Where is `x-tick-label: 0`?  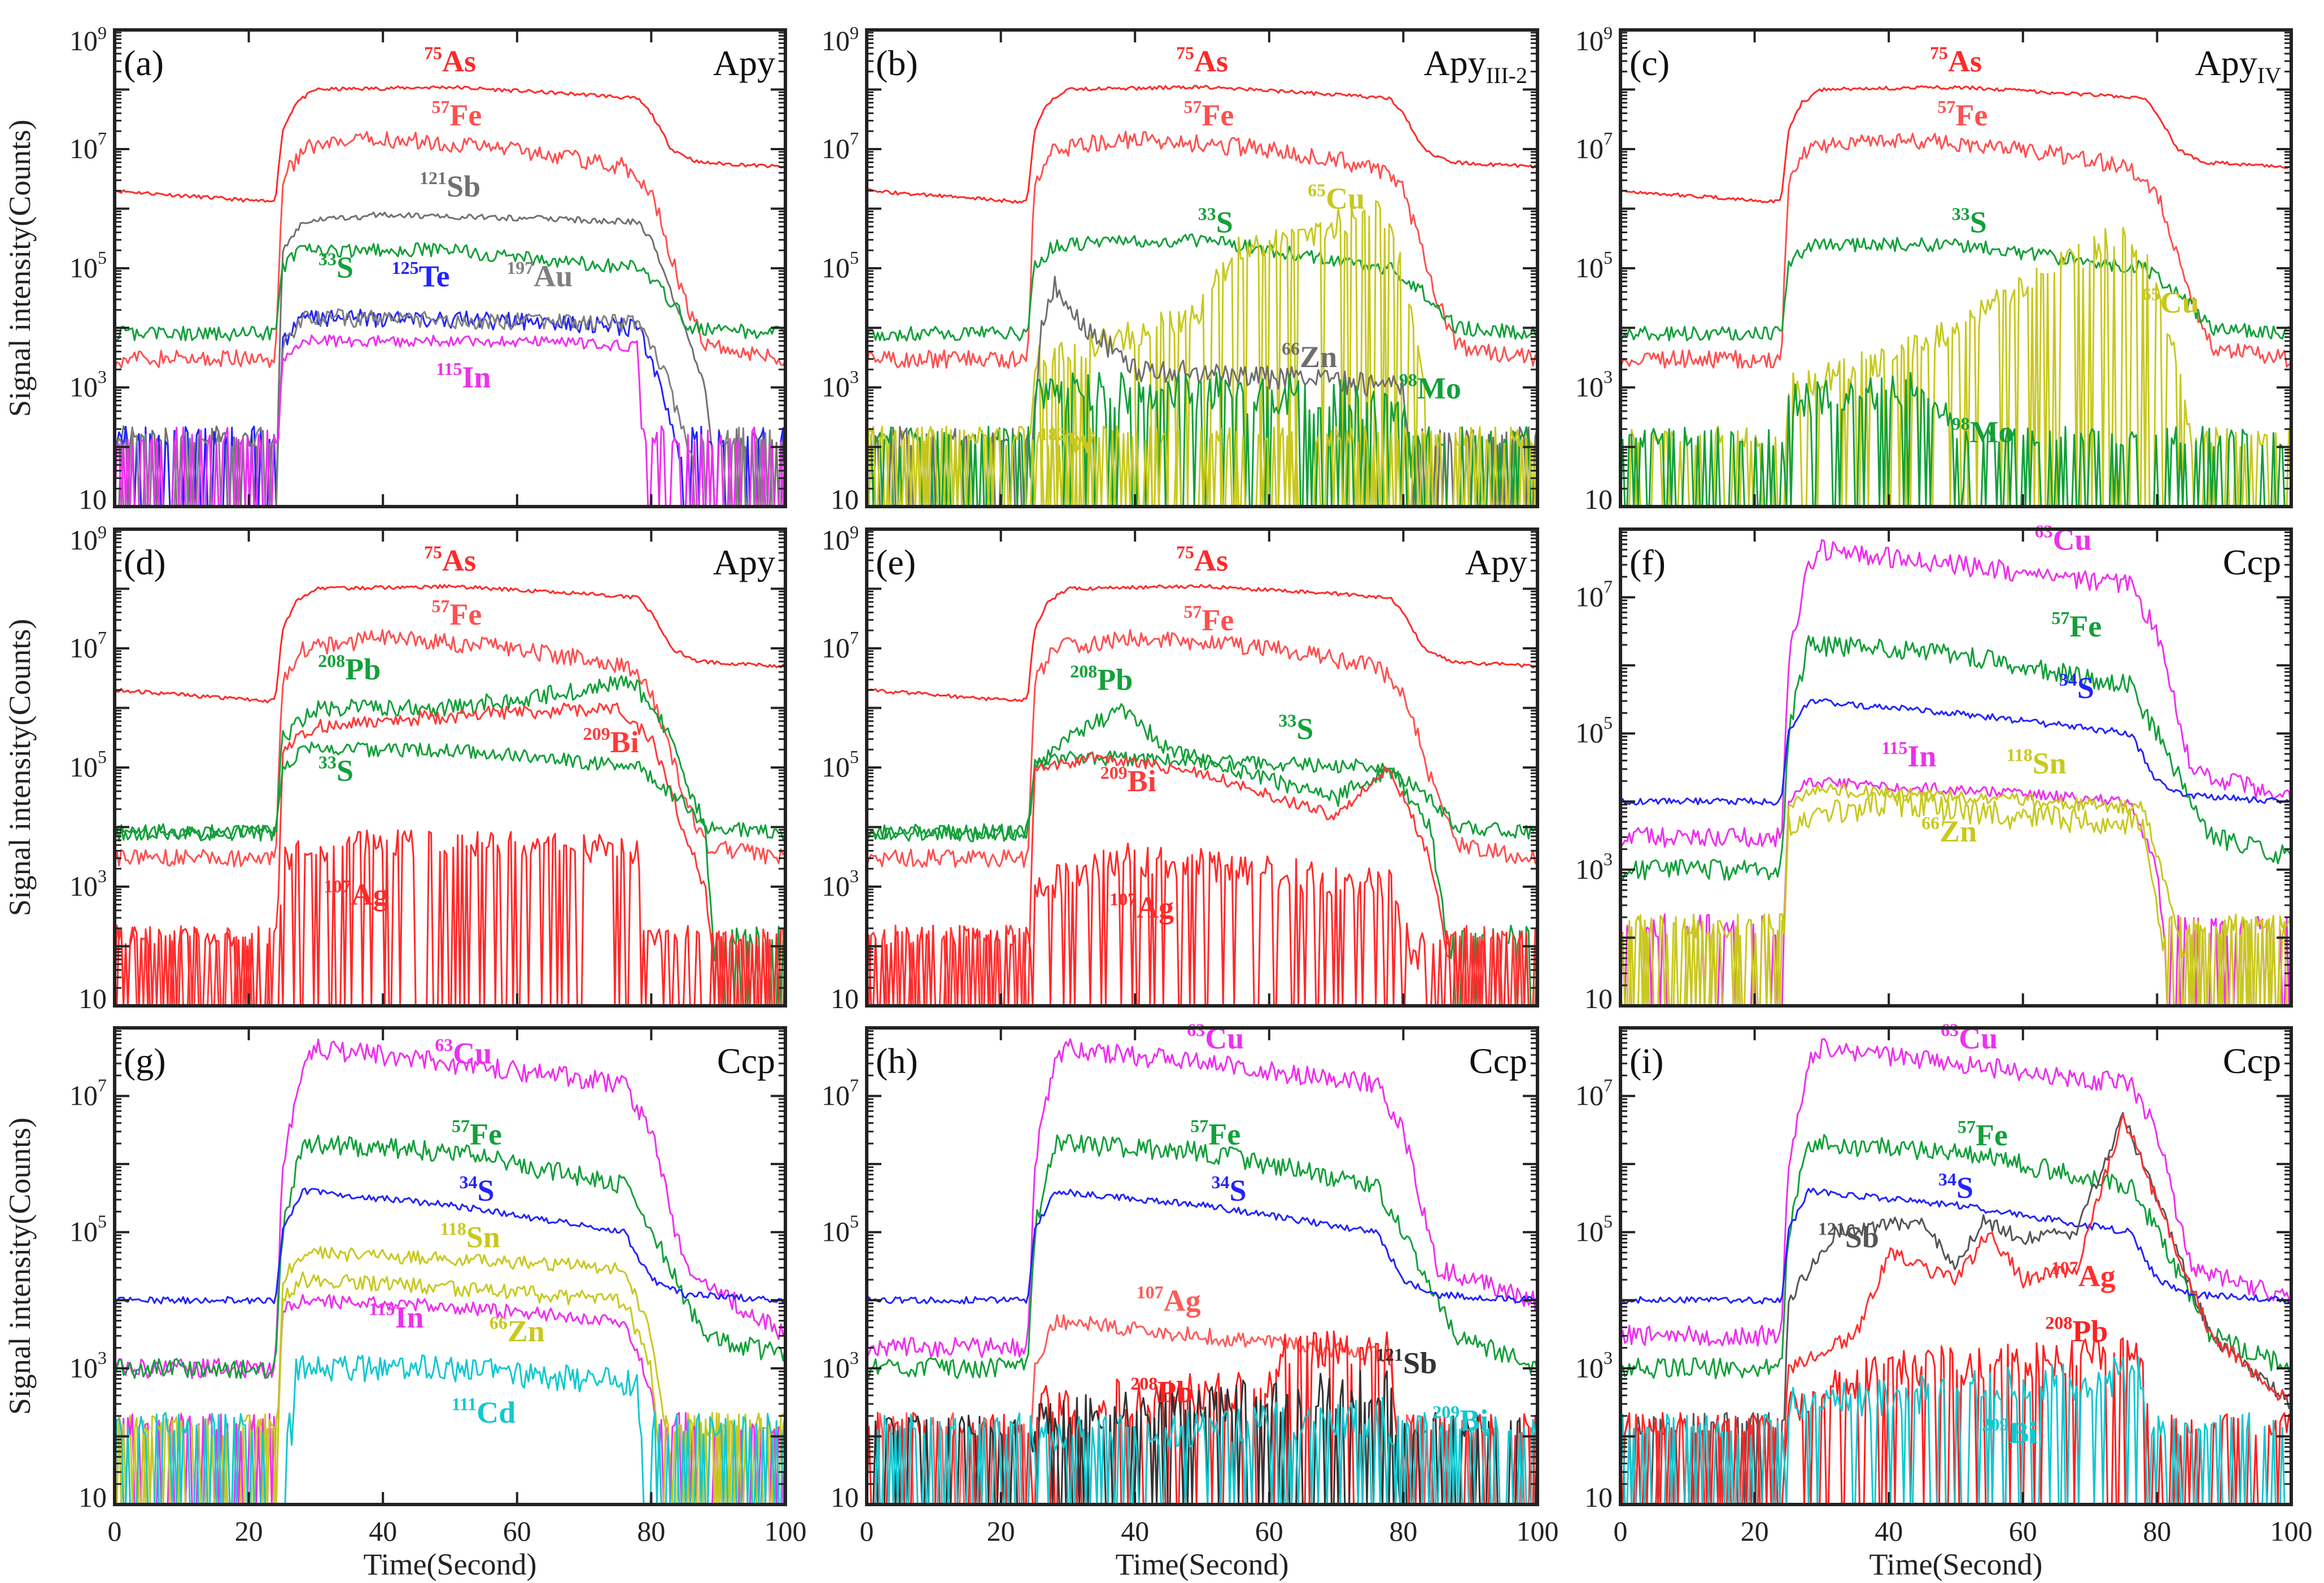 x-tick-label: 0 is located at coordinates (115, 1531).